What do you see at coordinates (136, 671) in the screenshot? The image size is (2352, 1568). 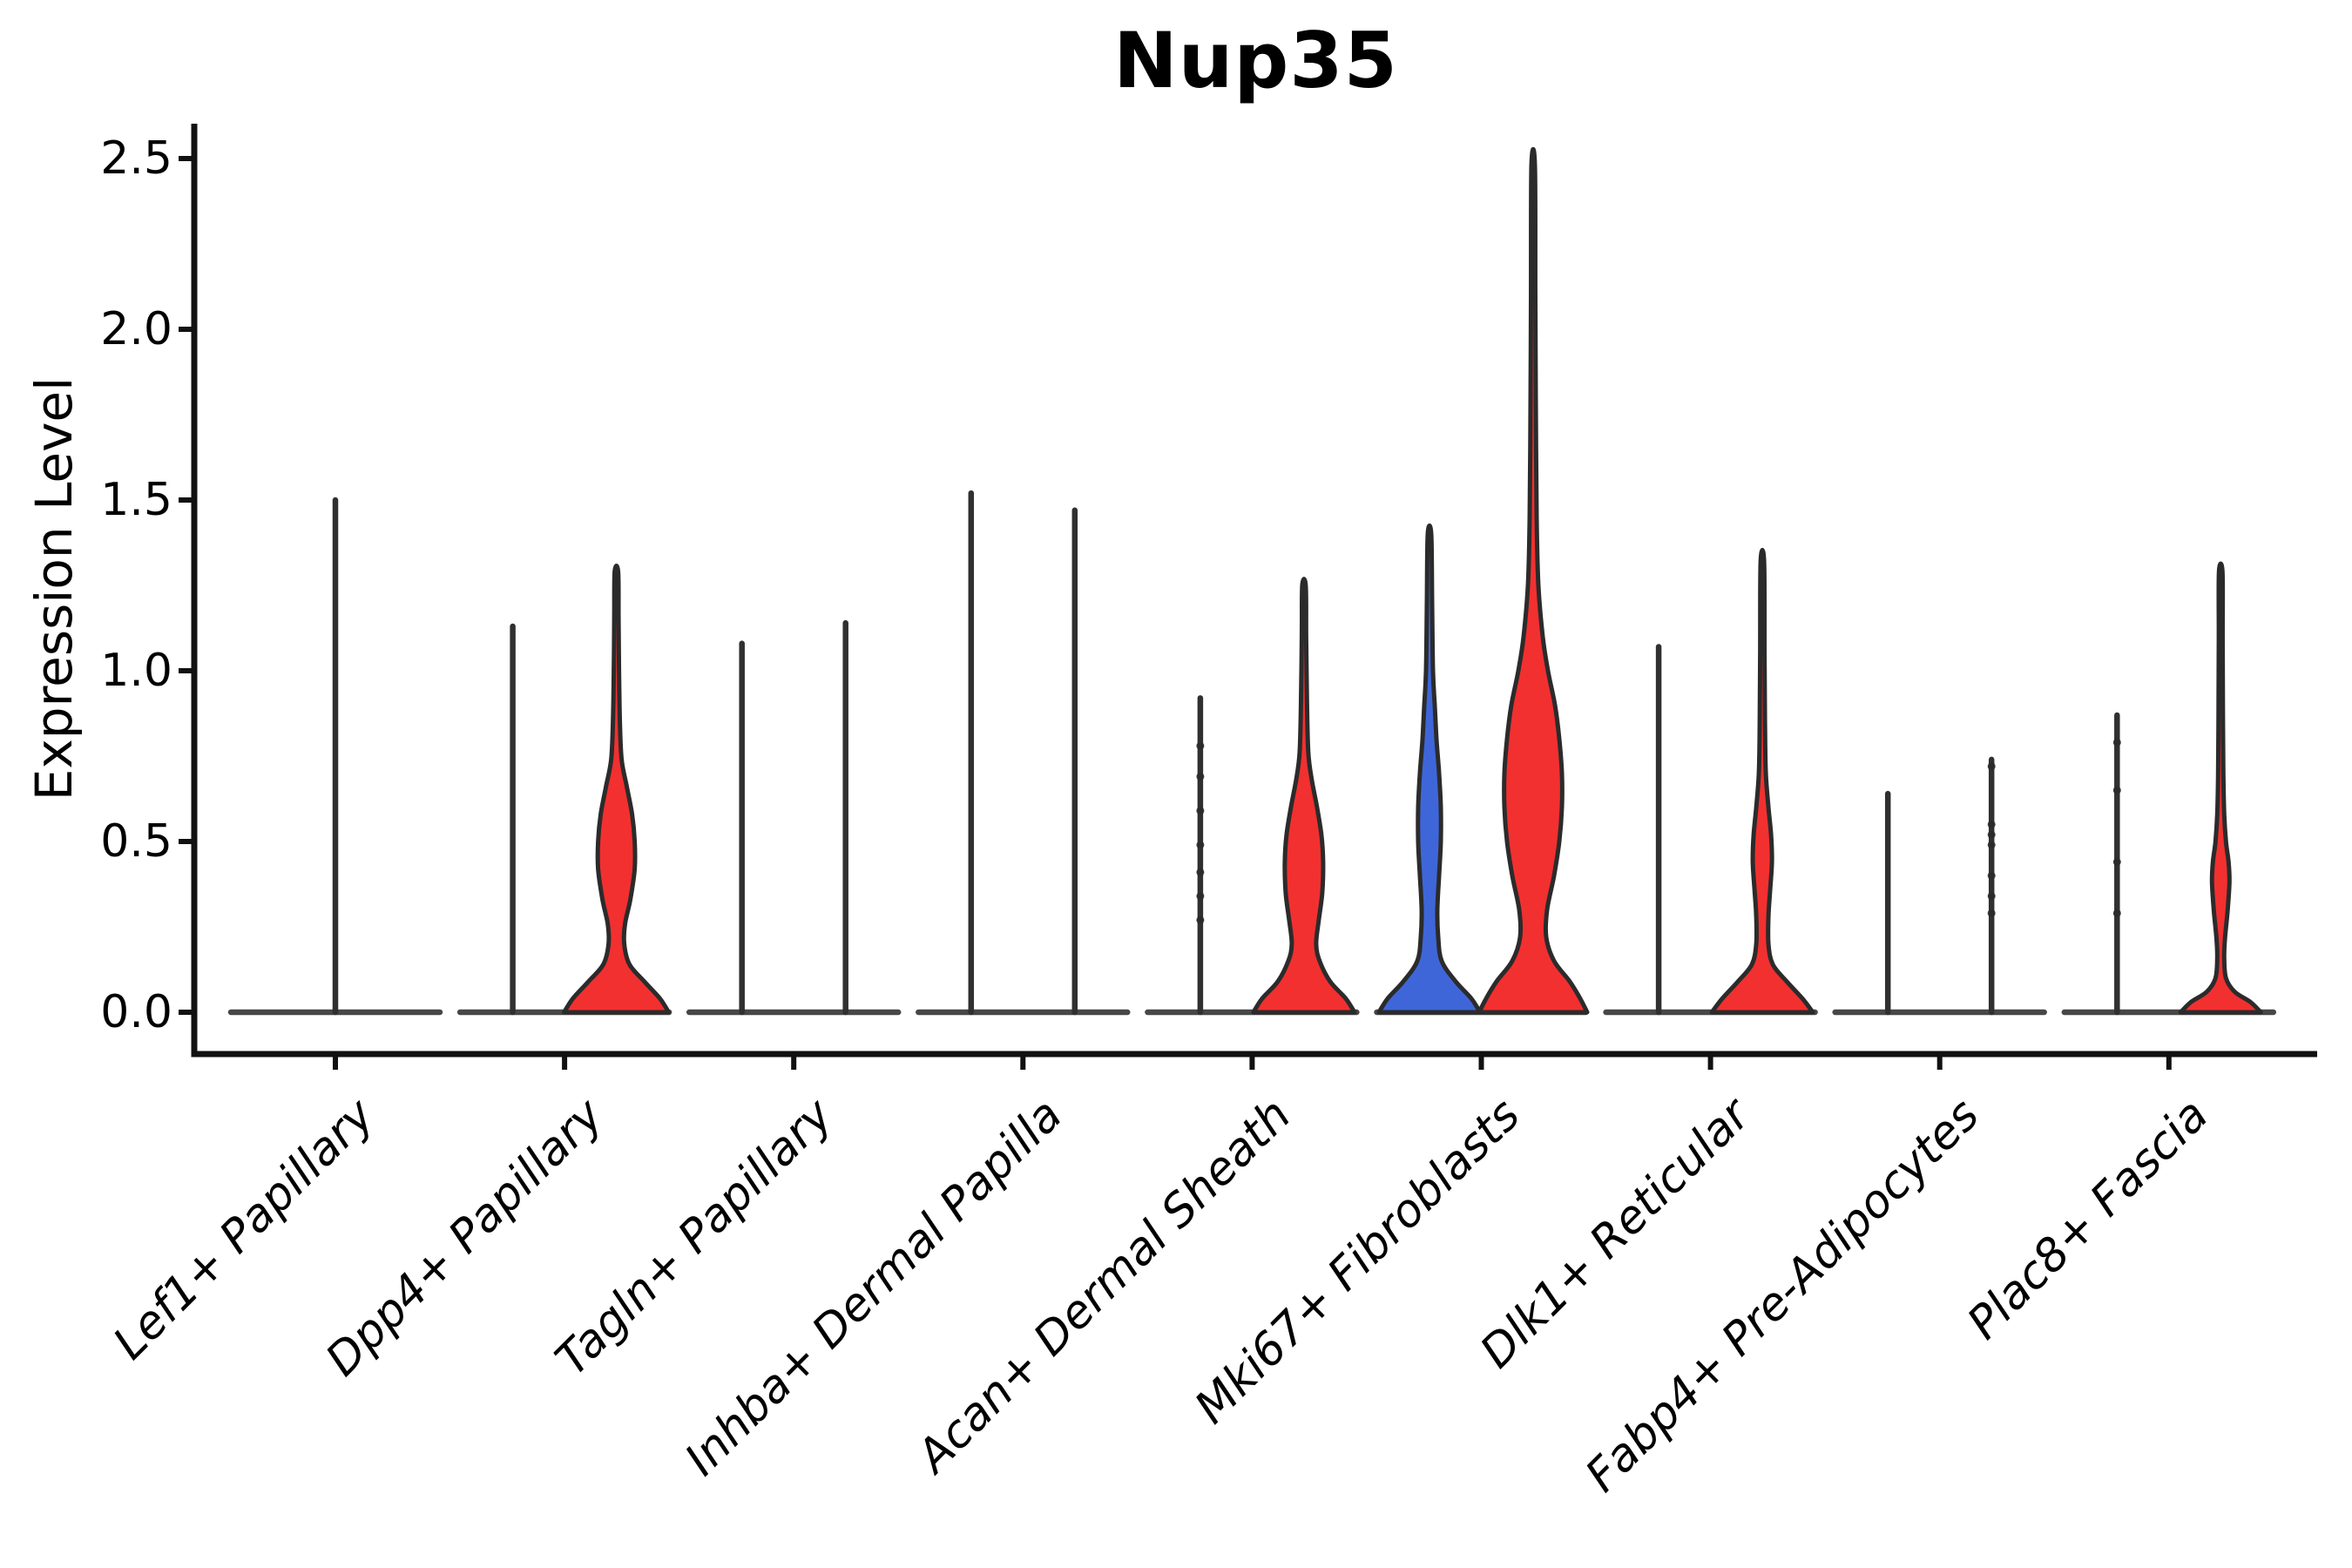 I see `y-tick-label: 1.0` at bounding box center [136, 671].